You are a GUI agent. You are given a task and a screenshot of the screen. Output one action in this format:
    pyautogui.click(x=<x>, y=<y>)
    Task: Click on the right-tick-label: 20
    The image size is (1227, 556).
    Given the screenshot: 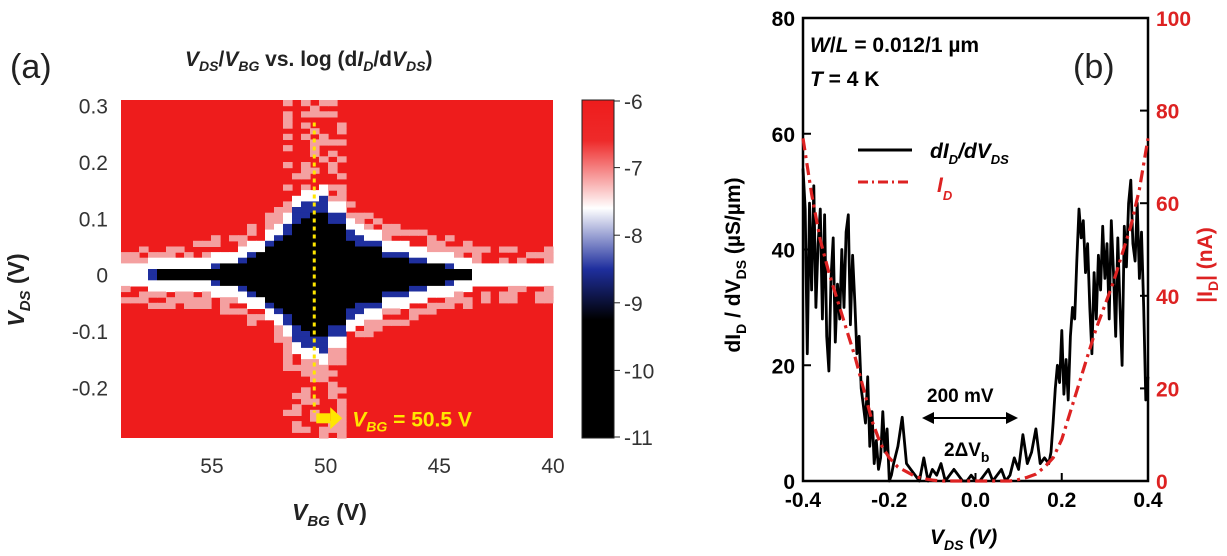 What is the action you would take?
    pyautogui.click(x=1167, y=389)
    